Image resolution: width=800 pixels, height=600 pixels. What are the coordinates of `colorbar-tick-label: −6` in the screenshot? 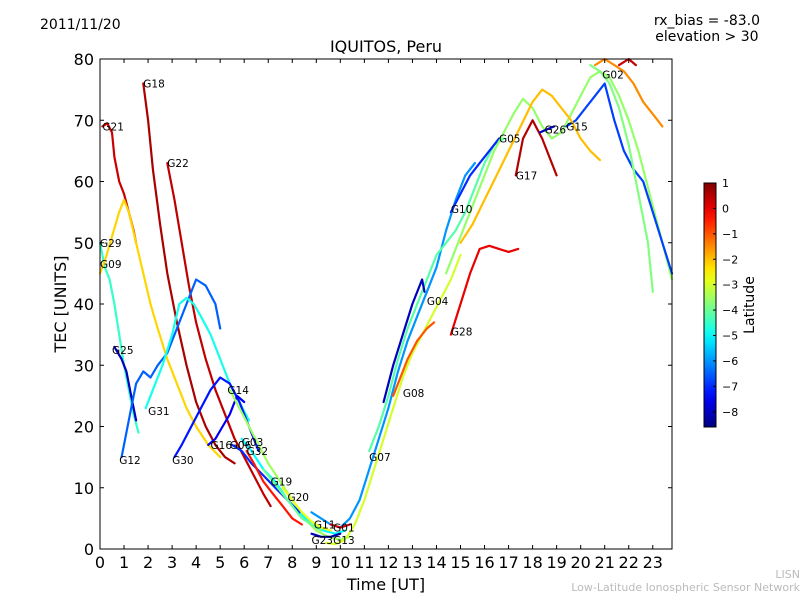 It's located at (730, 361).